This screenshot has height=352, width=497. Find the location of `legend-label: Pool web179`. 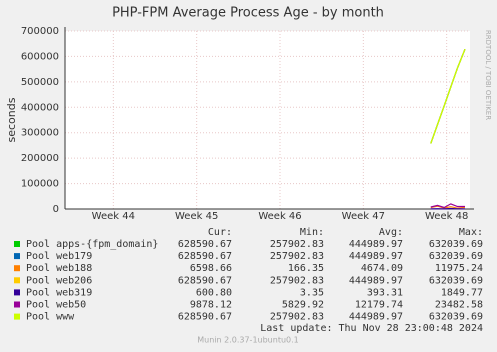

legend-label: Pool web179 is located at coordinates (59, 256).